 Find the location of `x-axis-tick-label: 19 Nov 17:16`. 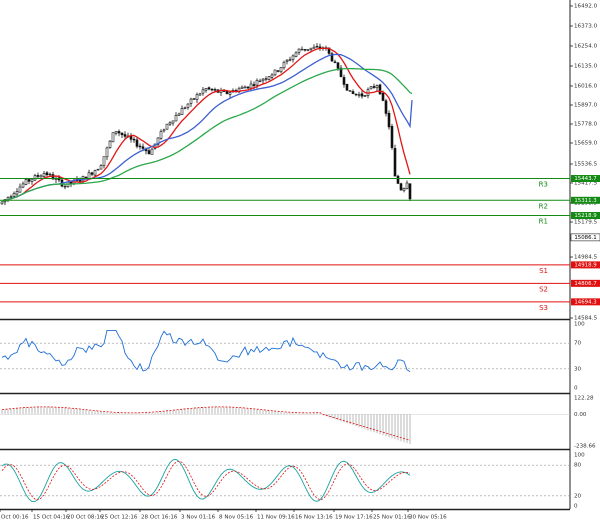

x-axis-tick-label: 19 Nov 17:16 is located at coordinates (354, 518).